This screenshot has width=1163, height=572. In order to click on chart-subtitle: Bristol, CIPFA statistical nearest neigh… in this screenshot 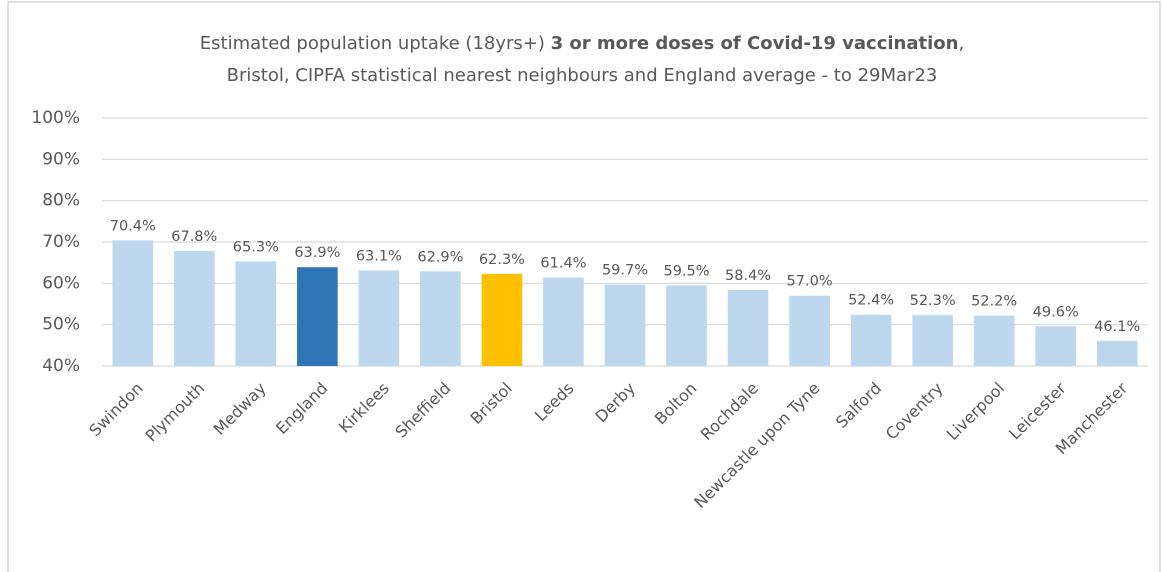, I will do `click(582, 75)`.